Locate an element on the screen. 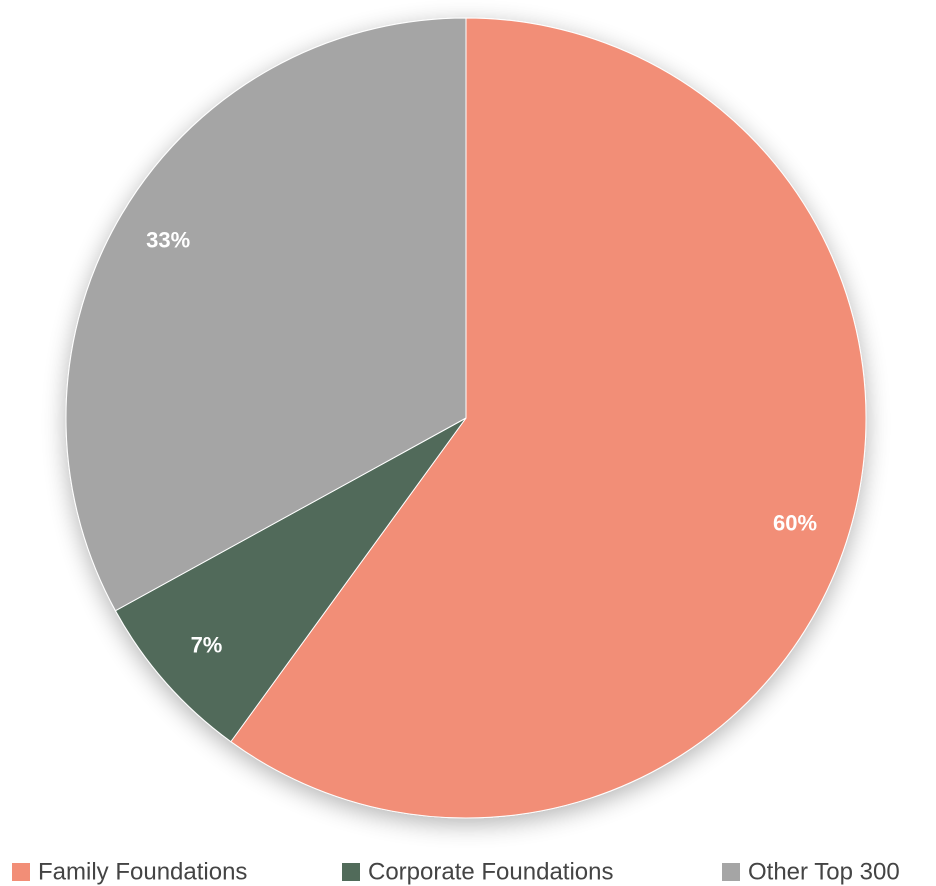 This screenshot has width=936, height=886. legend-label: Corporate Foundations is located at coordinates (490, 871).